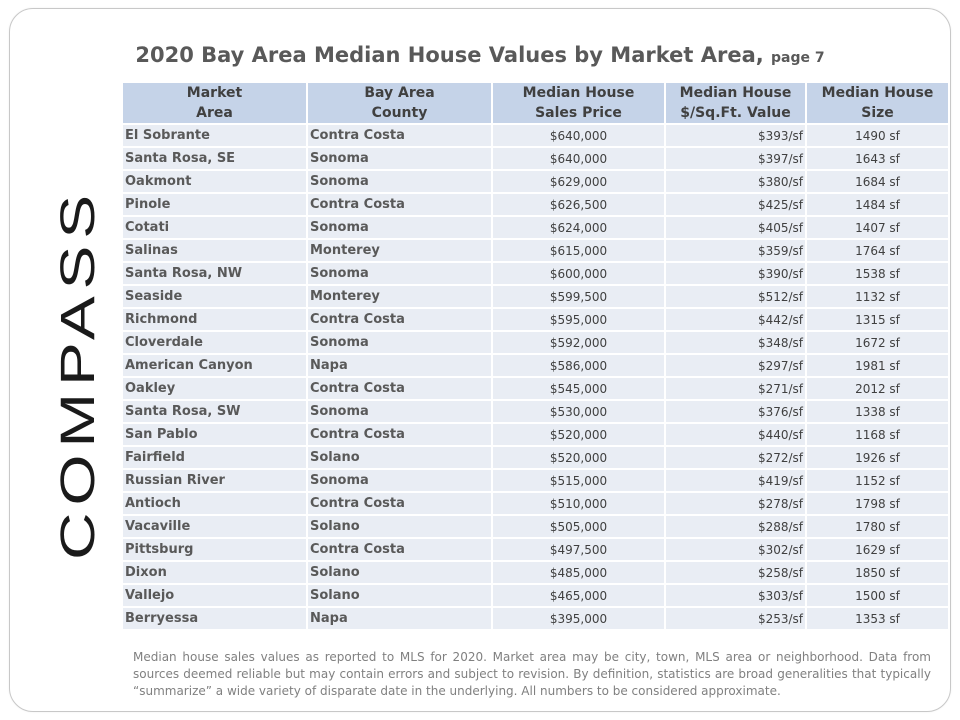 The height and width of the screenshot is (720, 960). Describe the element at coordinates (215, 319) in the screenshot. I see `market-area-cell: Richmond` at that location.